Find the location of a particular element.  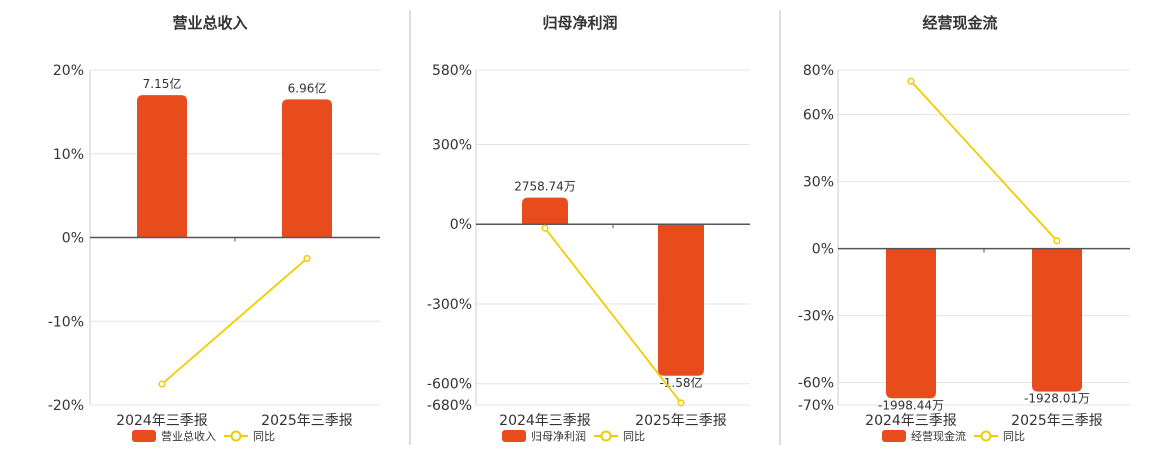

legend: 营业总收入 同比 is located at coordinates (203, 436).